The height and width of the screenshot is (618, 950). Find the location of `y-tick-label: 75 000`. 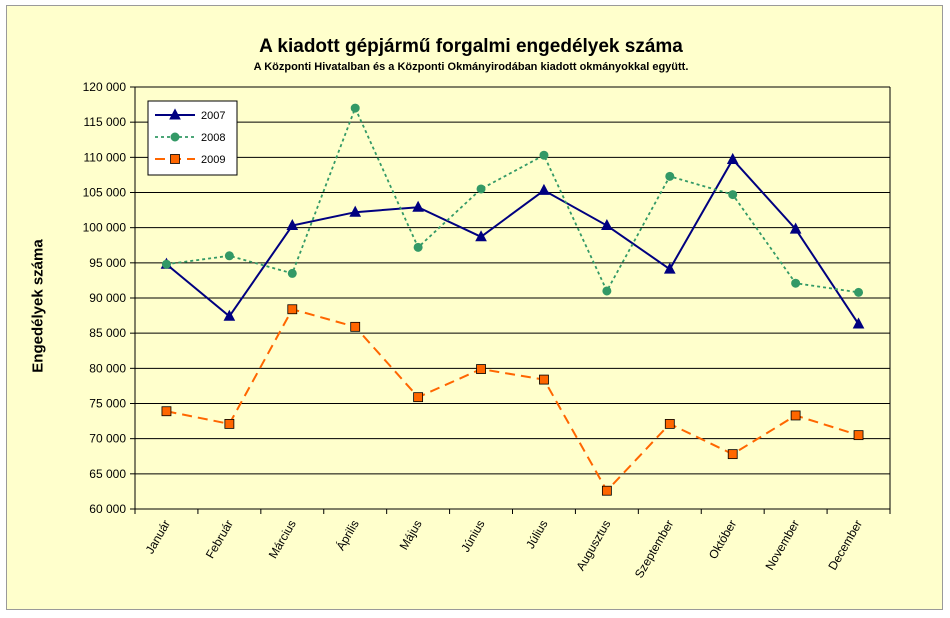

y-tick-label: 75 000 is located at coordinates (107, 404).